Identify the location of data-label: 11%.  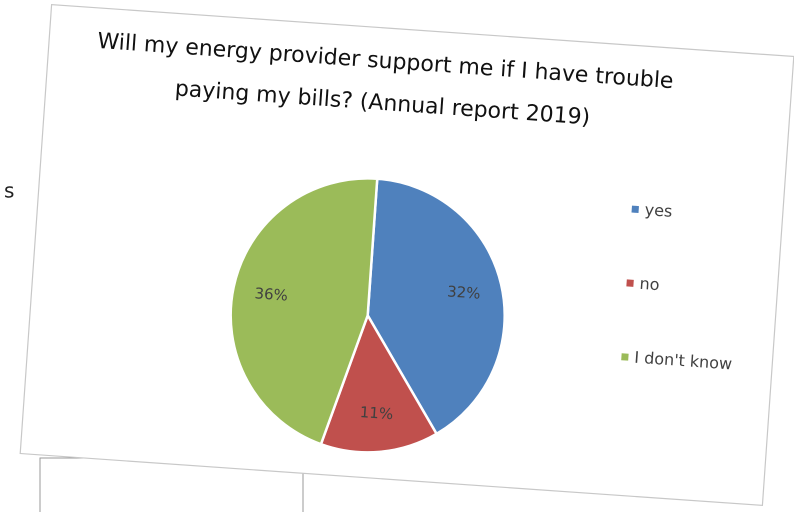
(376, 413).